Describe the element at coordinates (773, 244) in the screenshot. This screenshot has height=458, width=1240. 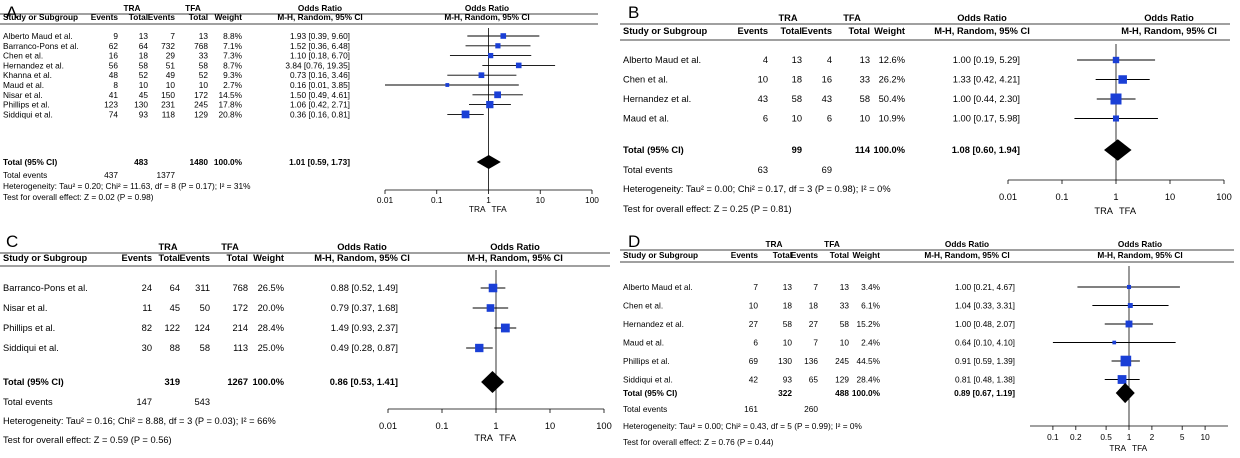
I see `group1-header: TRA` at that location.